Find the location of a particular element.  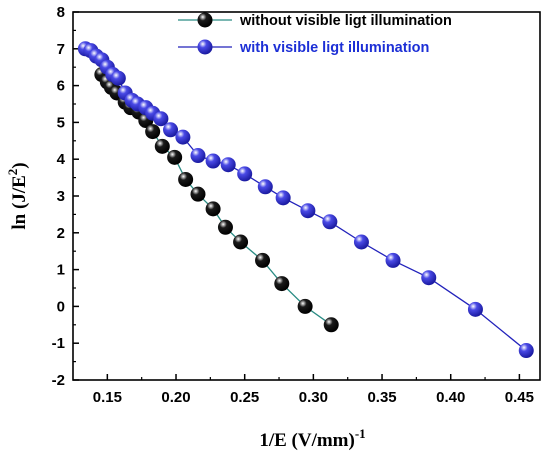

x-axis-title: 1/E (V/mm)-1 is located at coordinates (312, 438).